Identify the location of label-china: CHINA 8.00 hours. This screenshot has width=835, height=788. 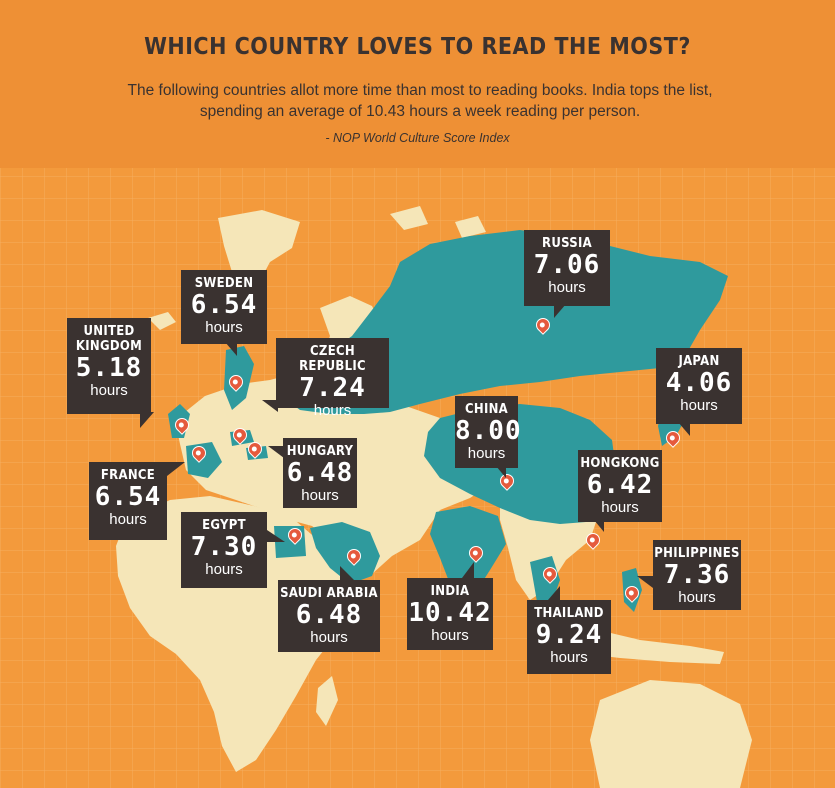
(488, 432).